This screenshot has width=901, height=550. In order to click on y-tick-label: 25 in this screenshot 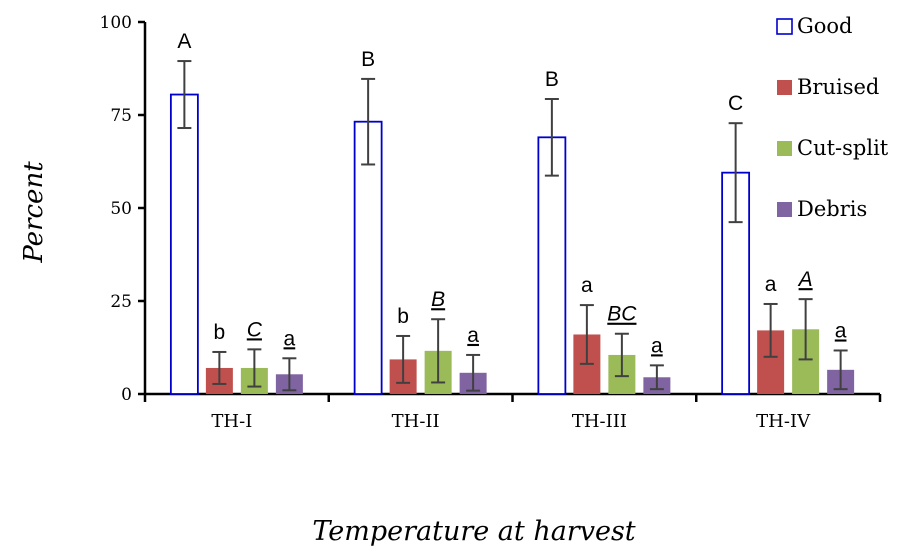, I will do `click(121, 302)`.